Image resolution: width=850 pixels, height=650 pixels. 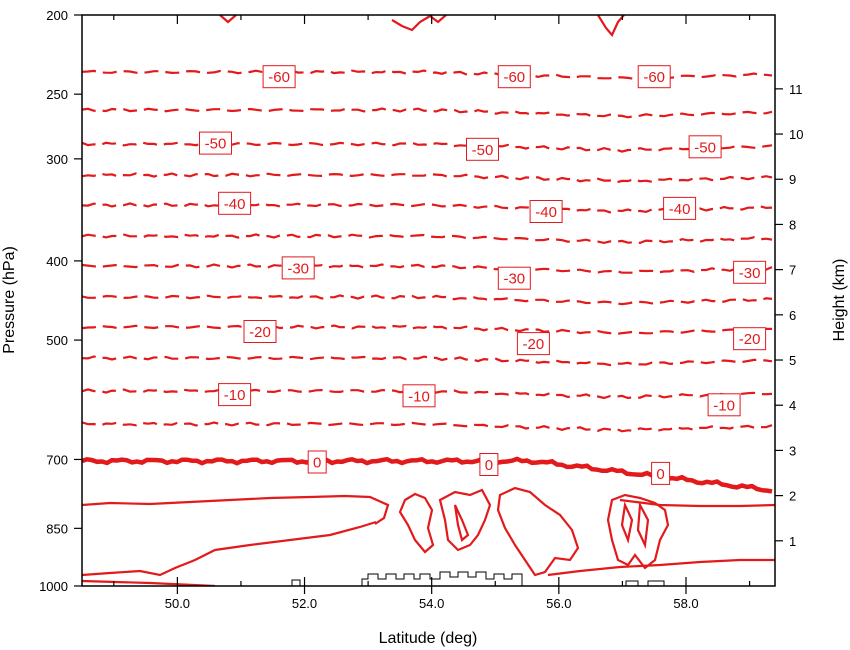 I want to click on y-tick-label-right: 10, so click(x=796, y=134).